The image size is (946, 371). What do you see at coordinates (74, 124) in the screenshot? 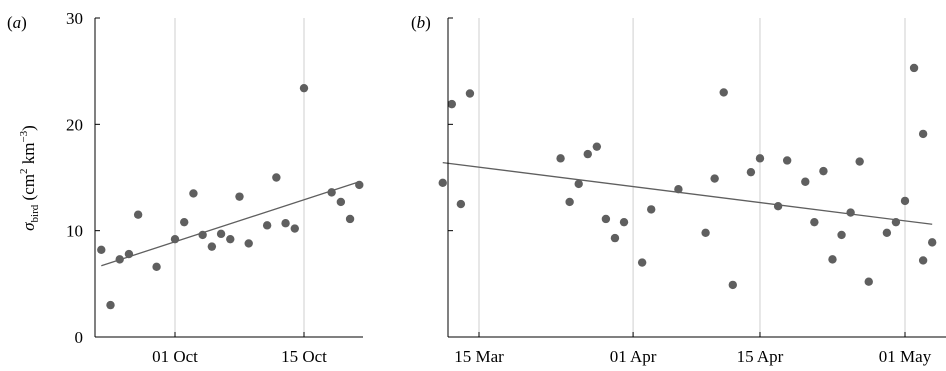
I see `panel-a-y-tick-label-2: 20` at bounding box center [74, 124].